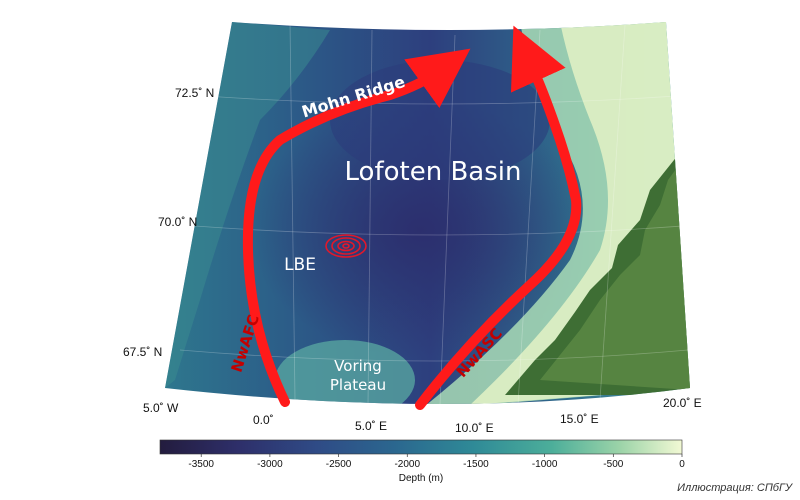  What do you see at coordinates (735, 488) in the screenshot?
I see `image-credit: Иллюстрация: СПбГУ` at bounding box center [735, 488].